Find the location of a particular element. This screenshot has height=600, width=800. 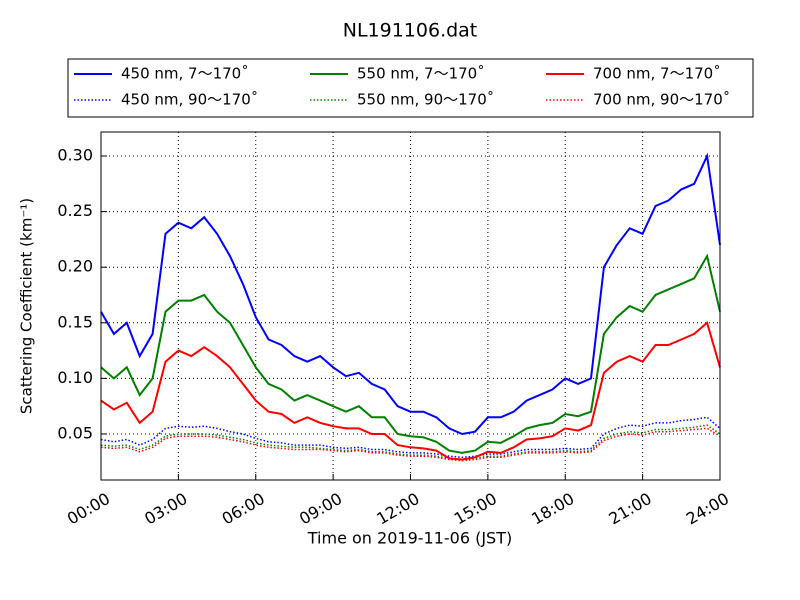

y-tick-label: 0.20 is located at coordinates (75, 266).